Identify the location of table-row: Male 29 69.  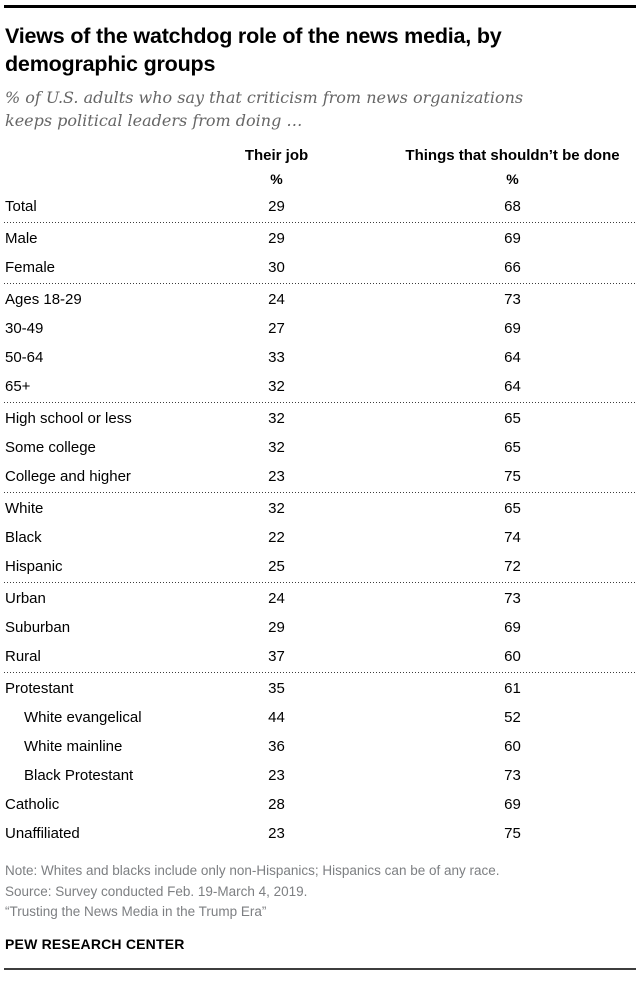
(320, 238).